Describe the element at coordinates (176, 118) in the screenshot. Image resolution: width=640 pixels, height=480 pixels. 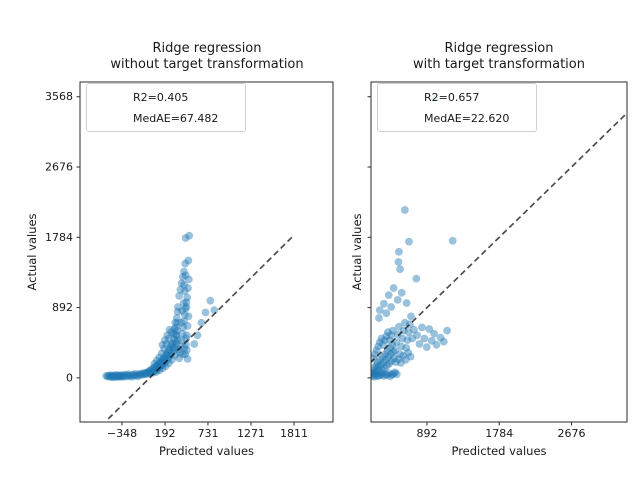
I see `legend-medae-left: MedAE=67.482` at that location.